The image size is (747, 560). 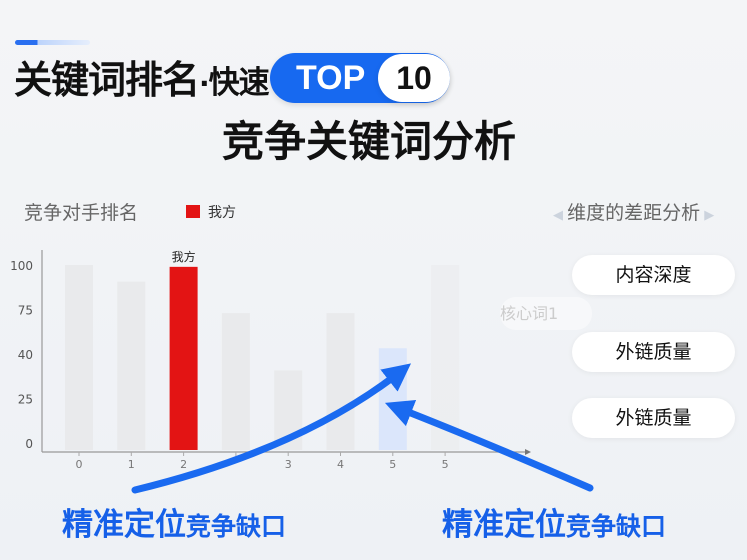 I want to click on x-tick-label: 1, so click(x=131, y=464).